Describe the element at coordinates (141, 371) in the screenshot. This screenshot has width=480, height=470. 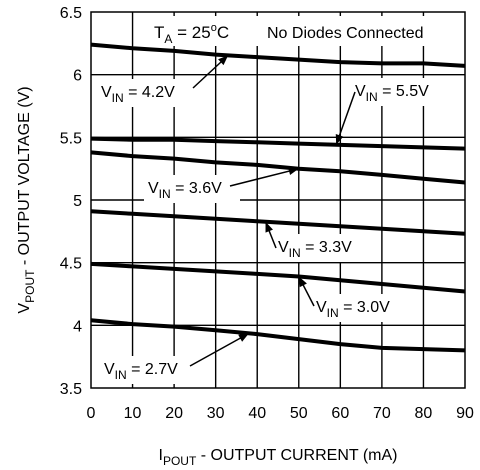
I see `series-label-text: VIN = 2.7V` at that location.